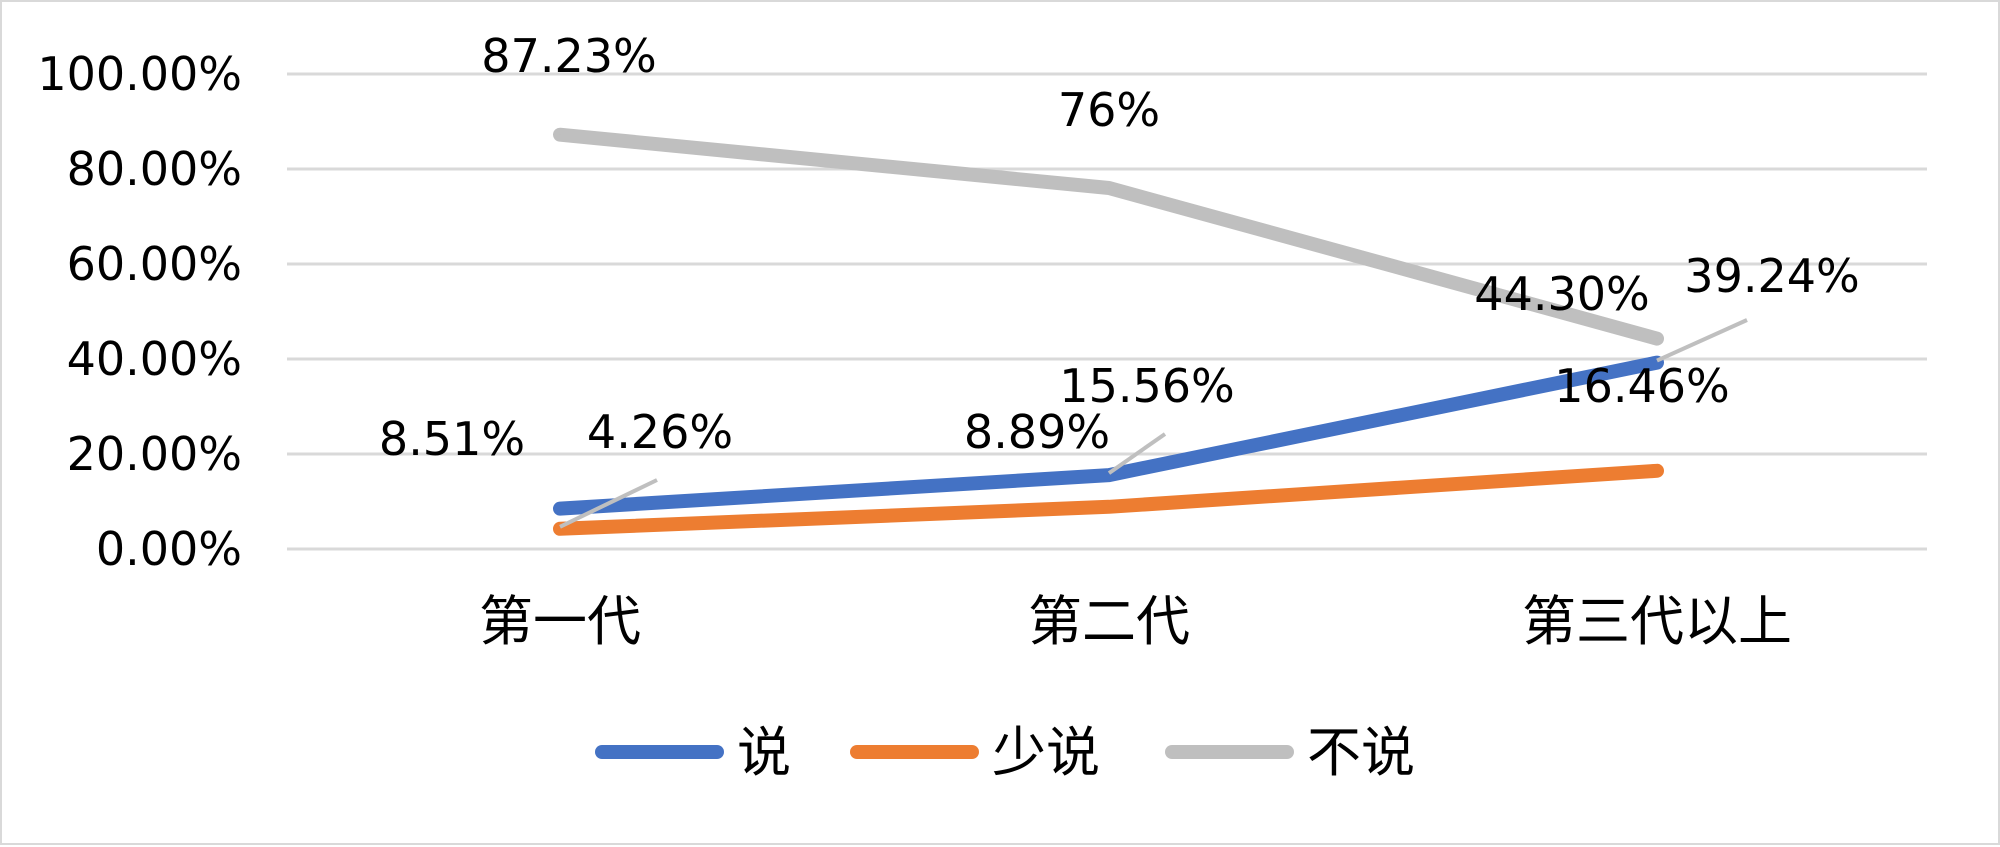  Describe the element at coordinates (139, 311) in the screenshot. I see `y-axis-ticks: 0.00% 20.00% 40.00% 60.00% 80.00% 100.00%` at that location.